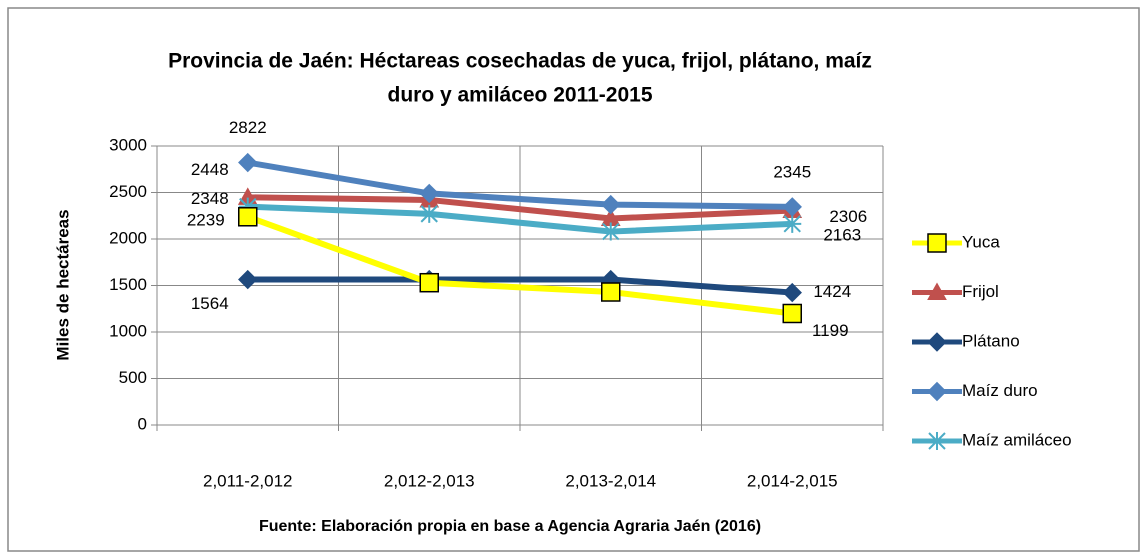 This screenshot has height=559, width=1147. What do you see at coordinates (610, 480) in the screenshot?
I see `x-tick-label: 2,013-2,014` at bounding box center [610, 480].